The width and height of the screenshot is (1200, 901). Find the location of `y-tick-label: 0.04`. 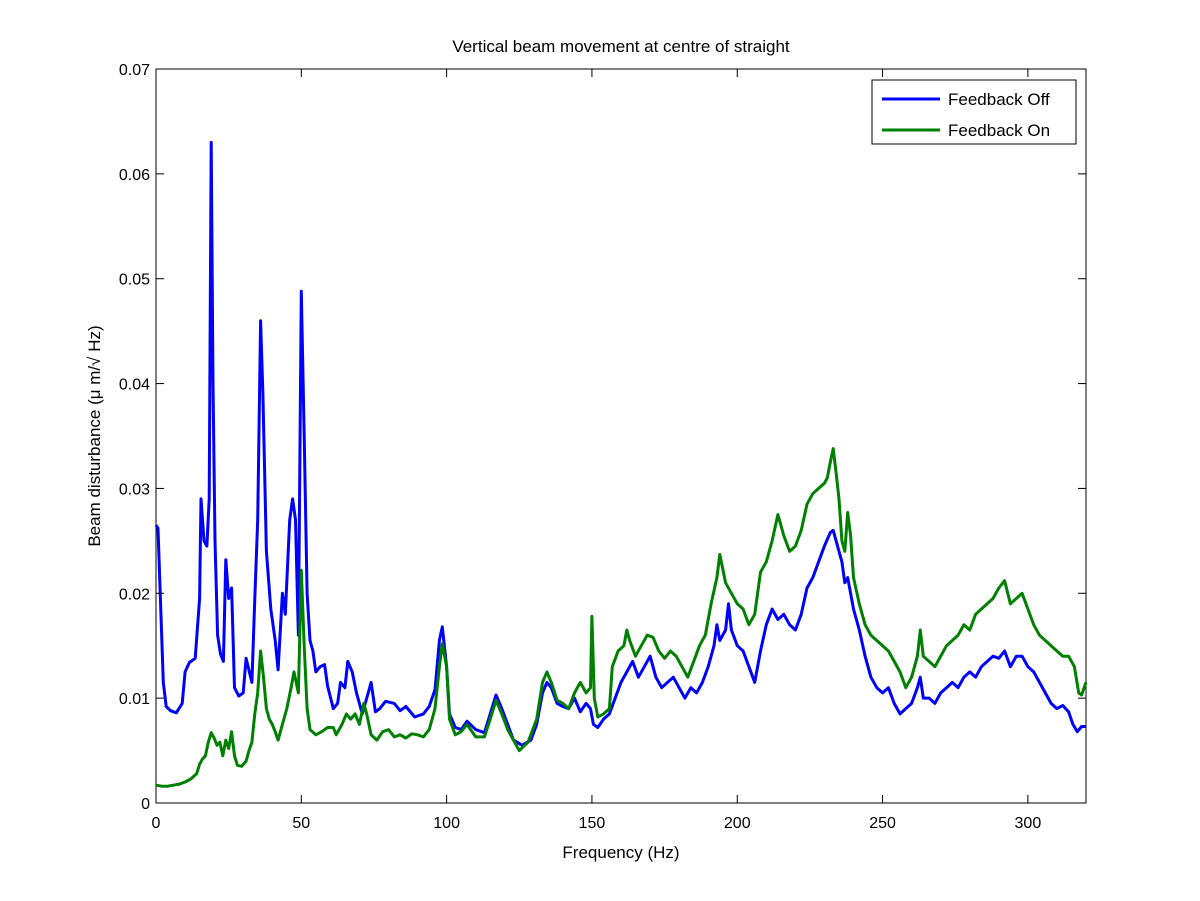

y-tick-label: 0.04 is located at coordinates (134, 385).